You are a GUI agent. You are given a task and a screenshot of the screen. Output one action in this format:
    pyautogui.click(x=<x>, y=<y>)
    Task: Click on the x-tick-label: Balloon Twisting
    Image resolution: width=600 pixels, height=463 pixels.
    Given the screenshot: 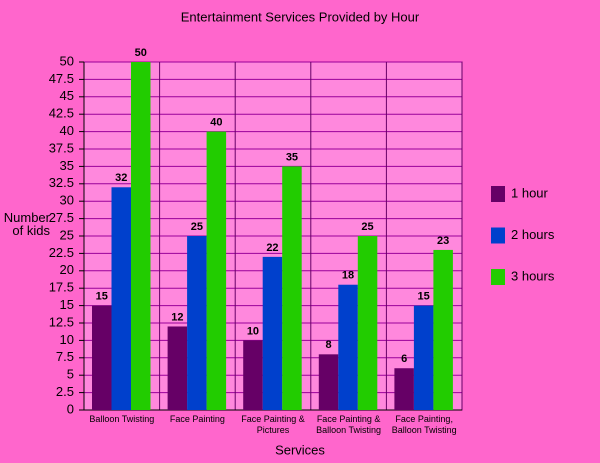 What is the action you would take?
    pyautogui.click(x=122, y=419)
    